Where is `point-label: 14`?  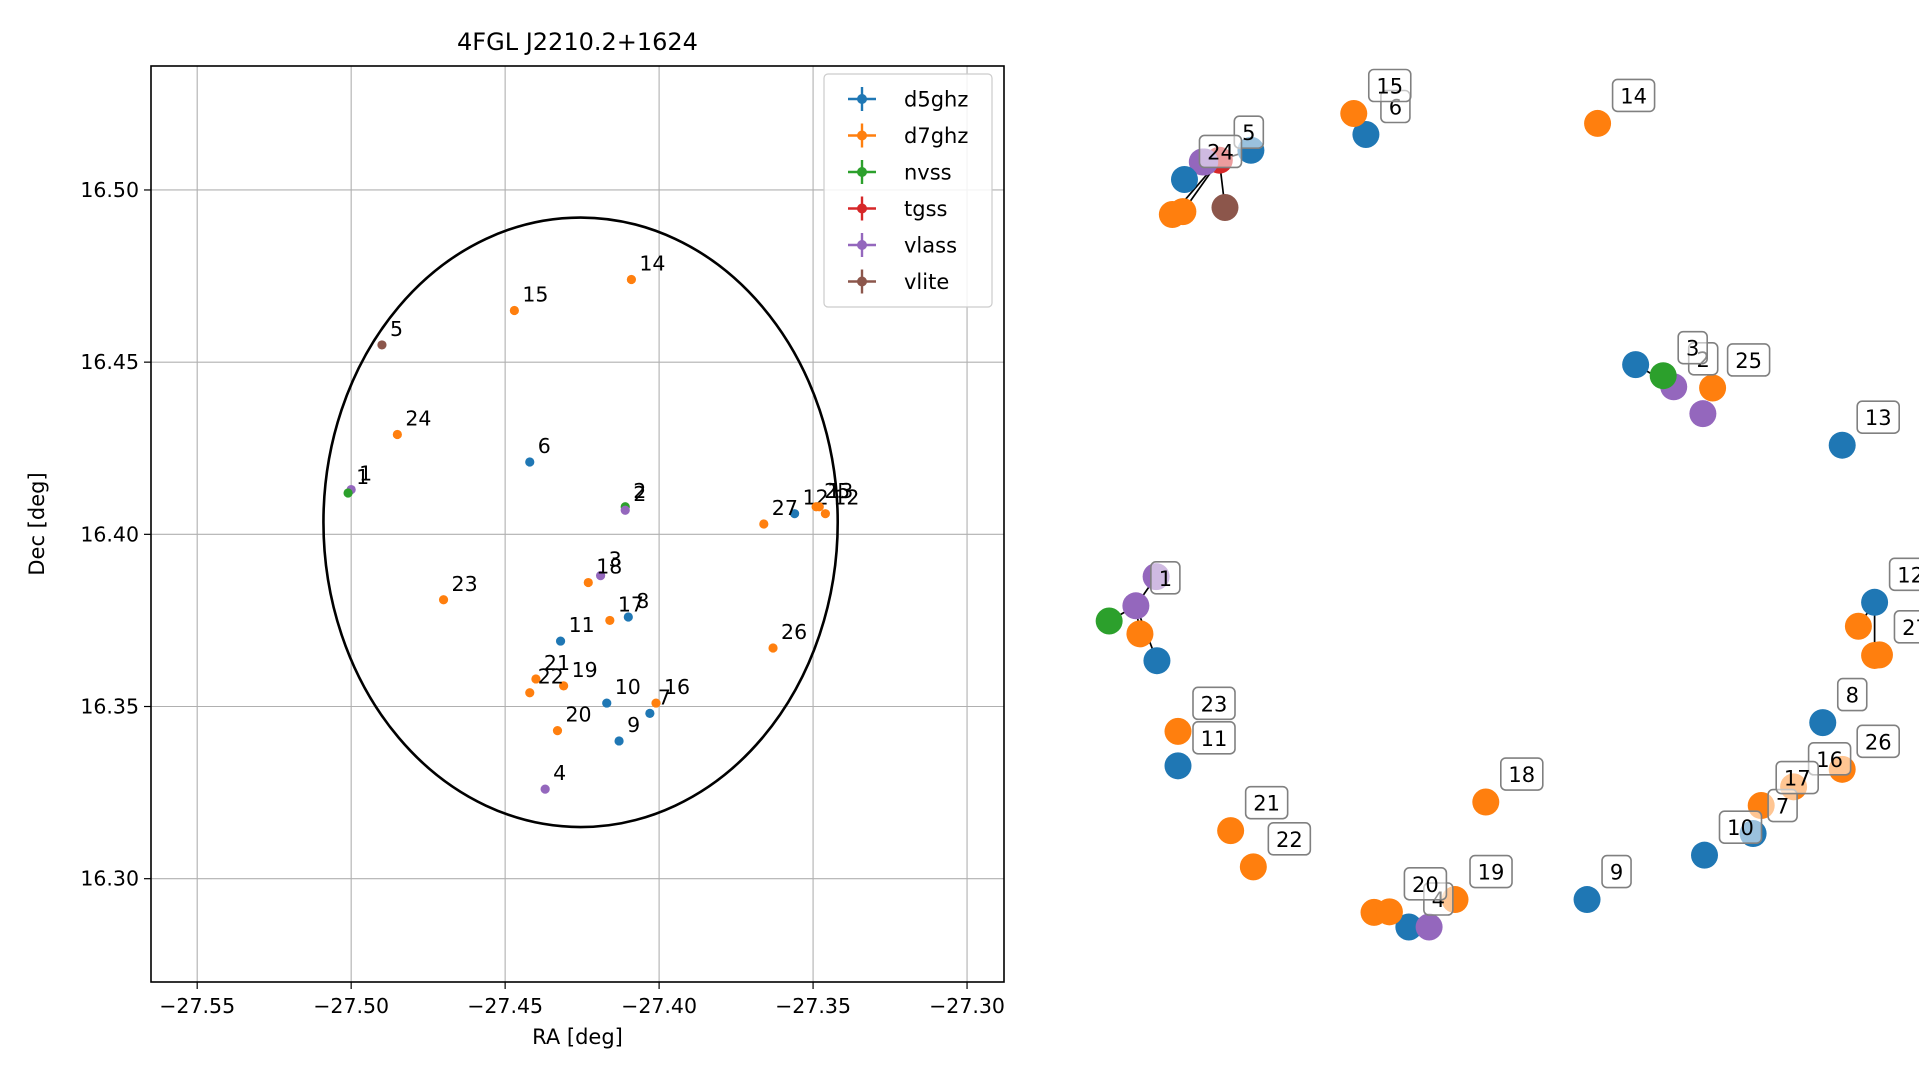 point-label: 14 is located at coordinates (652, 264).